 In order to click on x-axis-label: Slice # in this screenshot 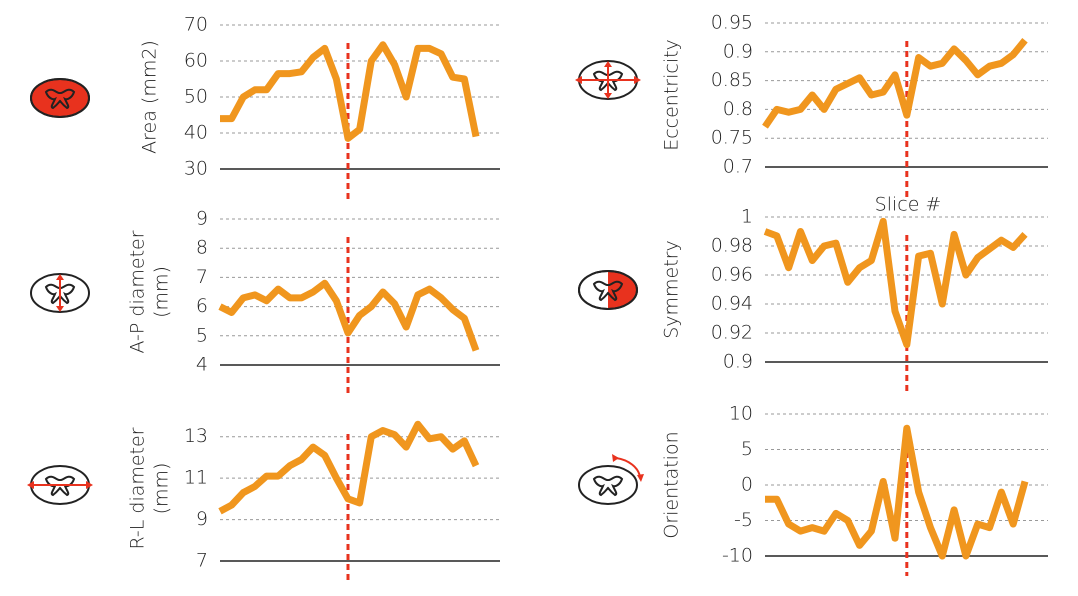, I will do `click(908, 205)`.